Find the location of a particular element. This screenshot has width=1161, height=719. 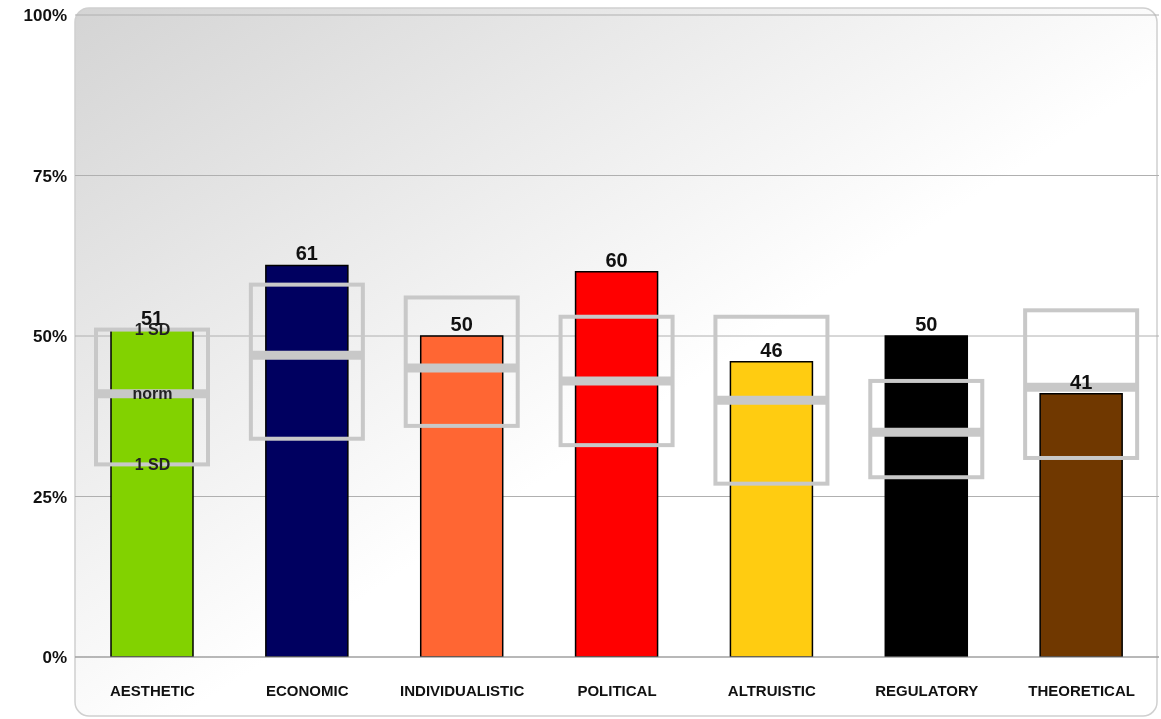

data-label: 60 is located at coordinates (616, 259).